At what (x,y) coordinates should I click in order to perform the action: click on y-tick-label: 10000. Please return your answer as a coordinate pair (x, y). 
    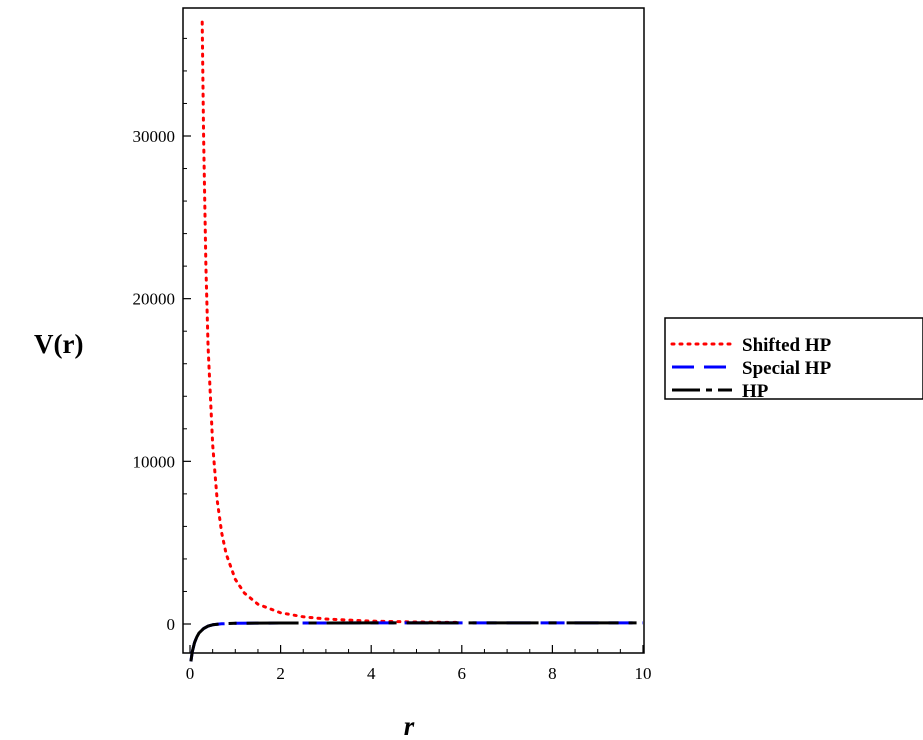
    Looking at the image, I should click on (154, 461).